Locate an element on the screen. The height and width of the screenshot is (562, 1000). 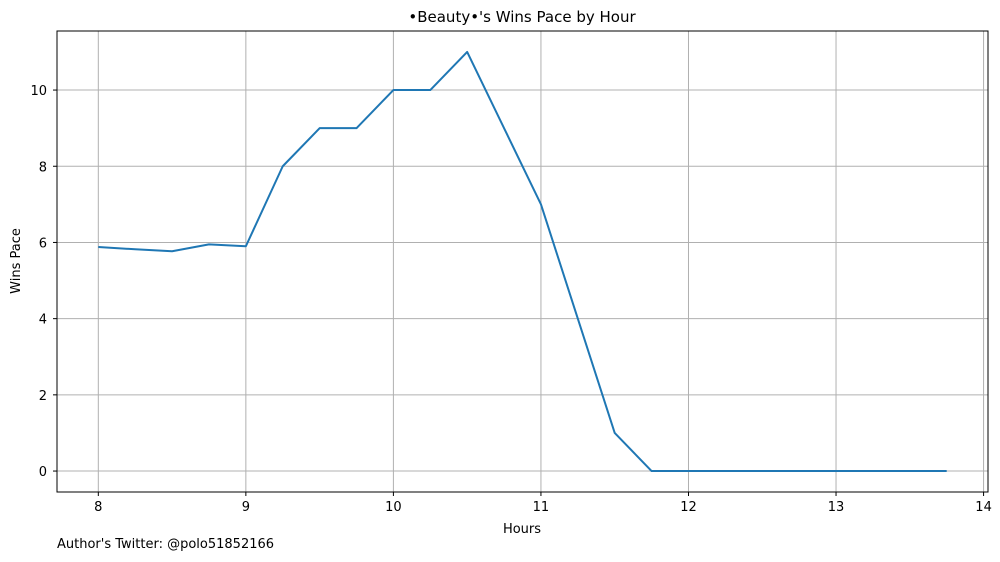
x-tick-label: 11 is located at coordinates (541, 507).